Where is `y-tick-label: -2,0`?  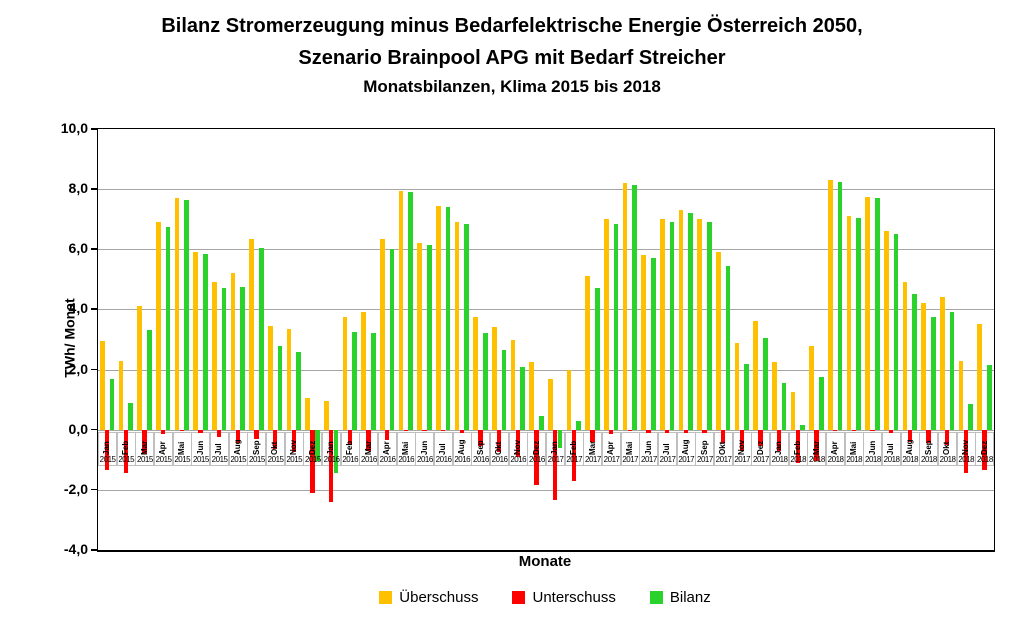 y-tick-label: -2,0 is located at coordinates (75, 488).